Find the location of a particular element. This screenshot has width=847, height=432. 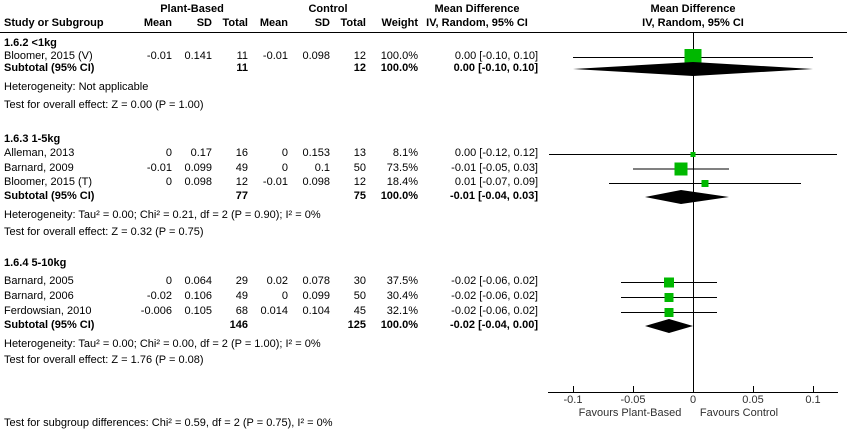

md-column-header-line2: IV, Random, 95% CI is located at coordinates (477, 23).